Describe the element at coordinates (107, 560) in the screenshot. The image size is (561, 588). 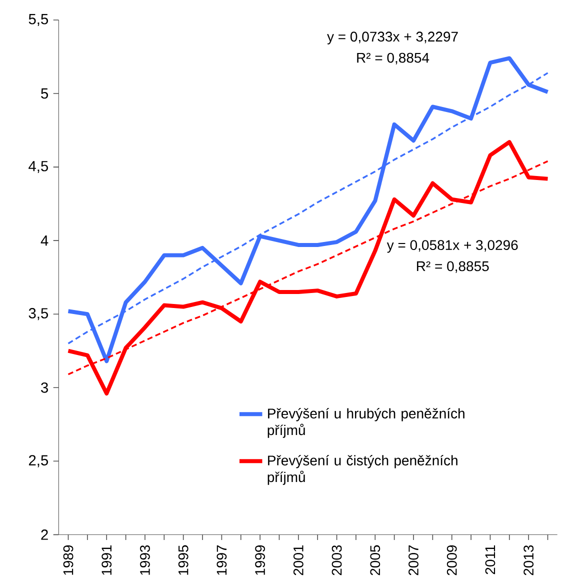
I see `x-tick-label: 1991` at that location.